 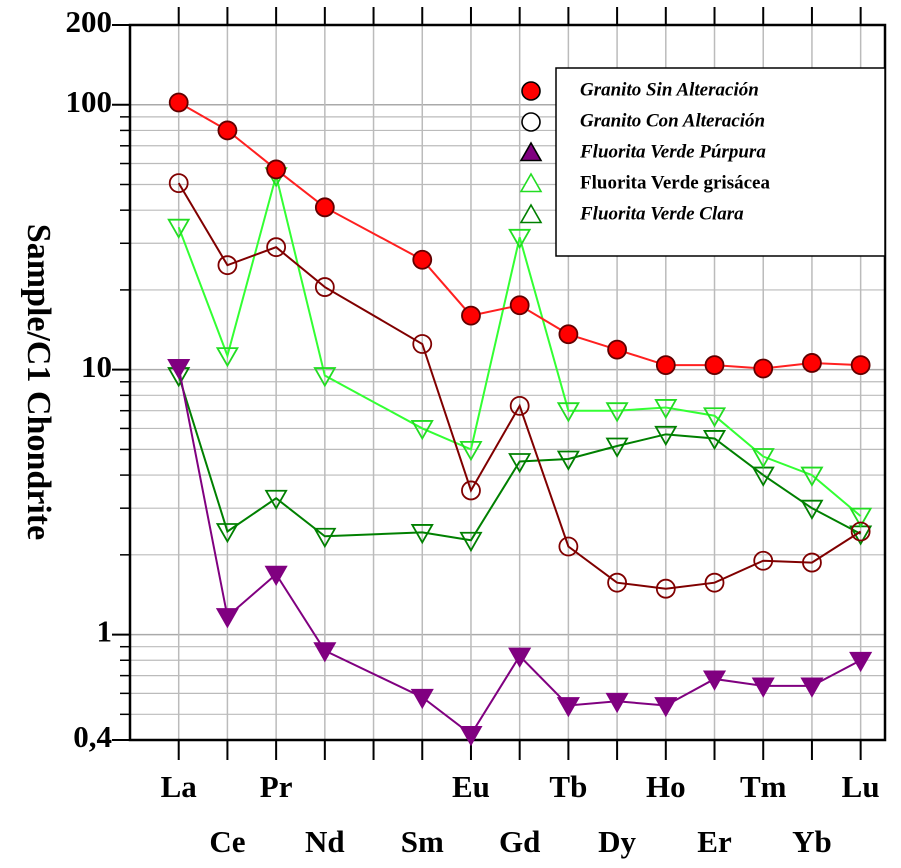 I want to click on x-tick-label: Sm, so click(x=422, y=841).